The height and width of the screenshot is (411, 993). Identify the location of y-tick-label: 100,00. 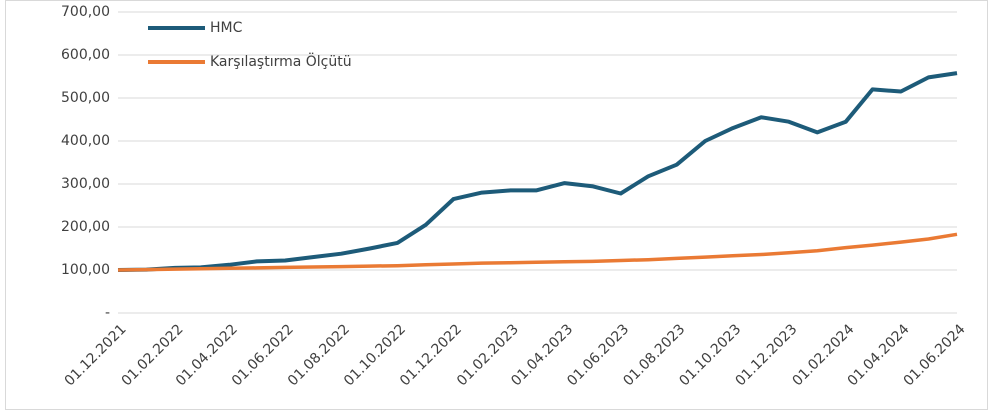
(85, 270).